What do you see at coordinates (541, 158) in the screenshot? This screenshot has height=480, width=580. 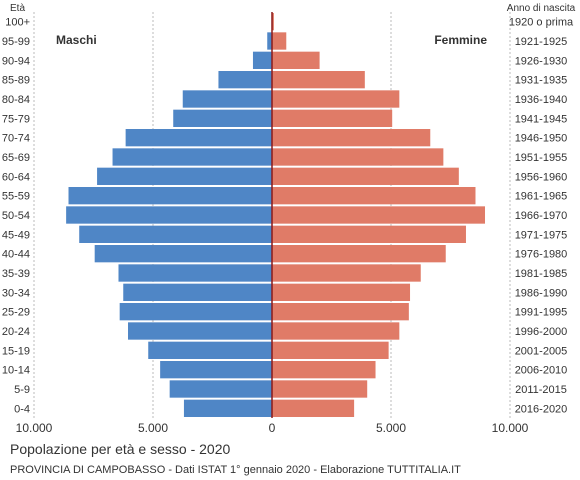 I see `birth-year-label: 1951-1955` at bounding box center [541, 158].